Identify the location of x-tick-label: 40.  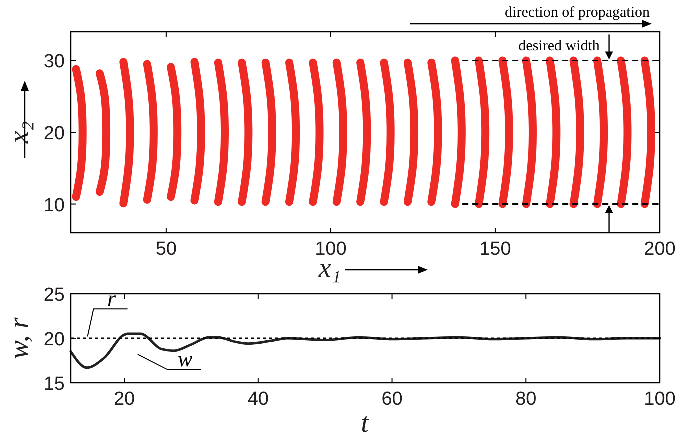
(258, 399).